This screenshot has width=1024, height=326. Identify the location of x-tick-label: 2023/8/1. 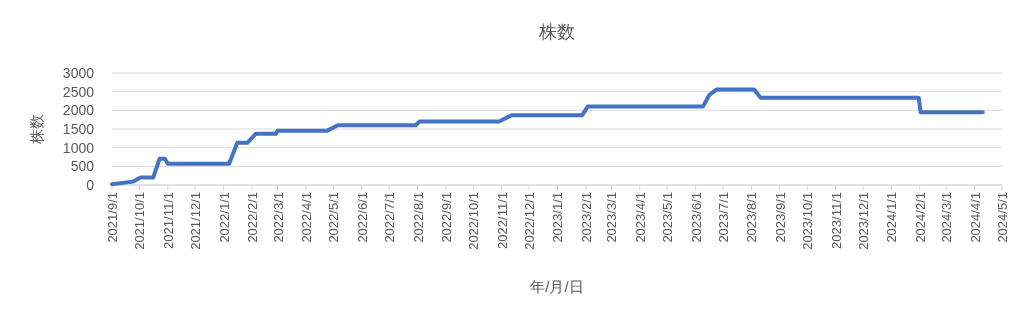
(752, 217).